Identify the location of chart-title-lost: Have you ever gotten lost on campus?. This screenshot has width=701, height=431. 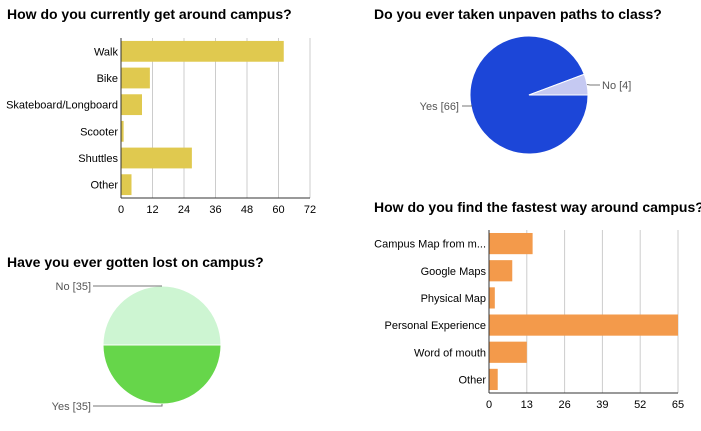
(135, 262).